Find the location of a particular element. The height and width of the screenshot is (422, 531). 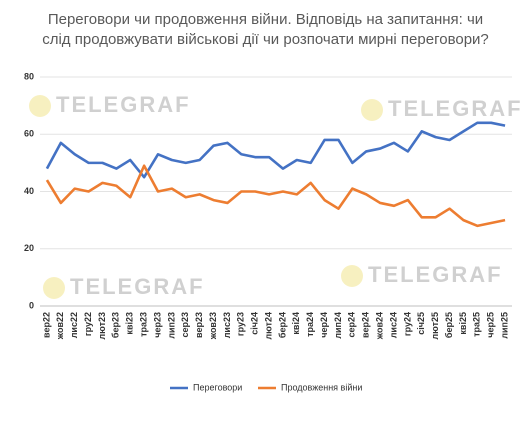

x-tick-label: січ24 is located at coordinates (255, 323).